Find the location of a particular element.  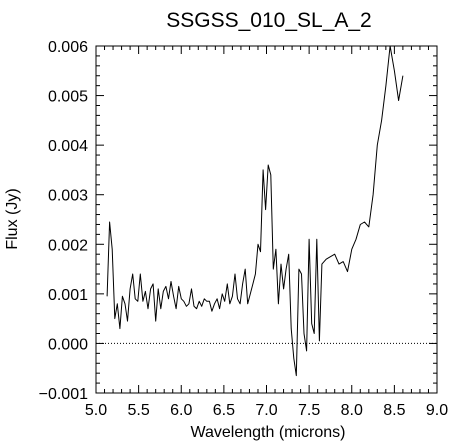

y-axis-label: Flux (Jy) is located at coordinates (12, 218).